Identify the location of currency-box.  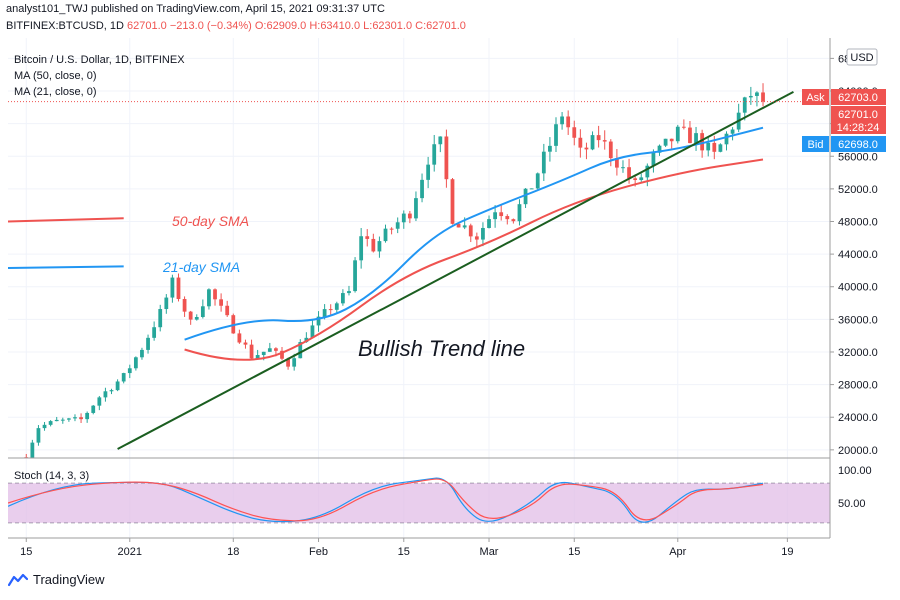
(862, 57).